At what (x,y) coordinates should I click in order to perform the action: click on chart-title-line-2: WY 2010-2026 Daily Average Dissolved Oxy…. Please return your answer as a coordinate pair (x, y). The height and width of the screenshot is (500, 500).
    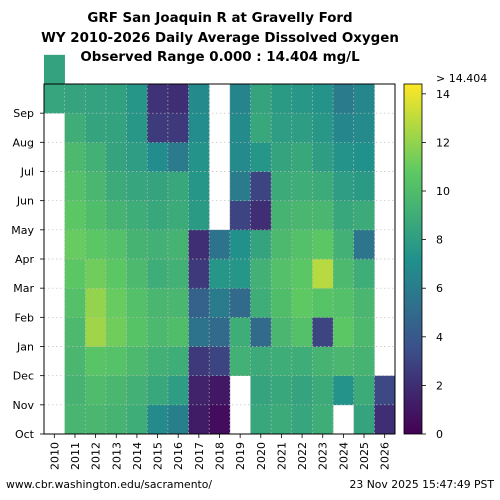
    Looking at the image, I should click on (220, 38).